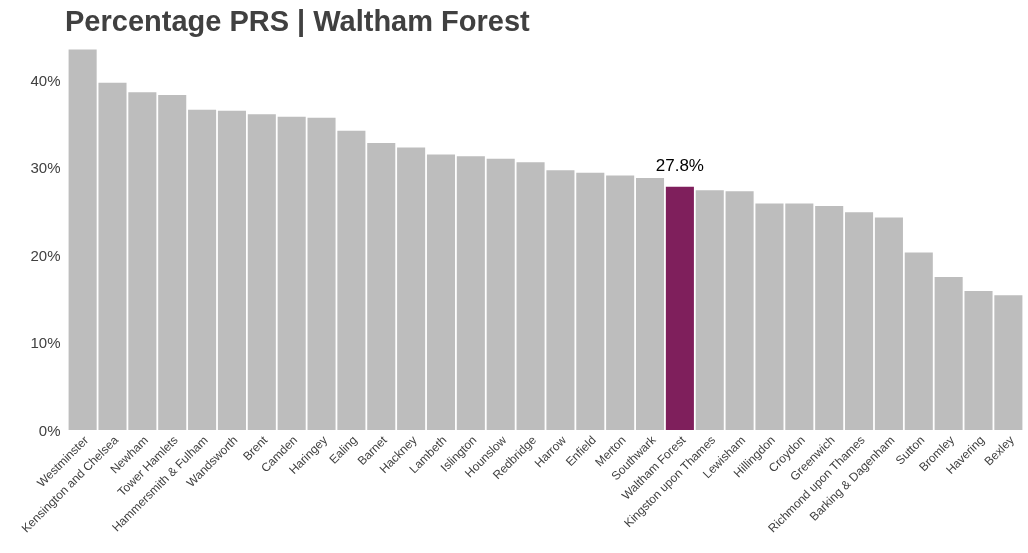 The width and height of the screenshot is (1028, 553). Describe the element at coordinates (45, 342) in the screenshot. I see `y-tick-label: 10%` at that location.